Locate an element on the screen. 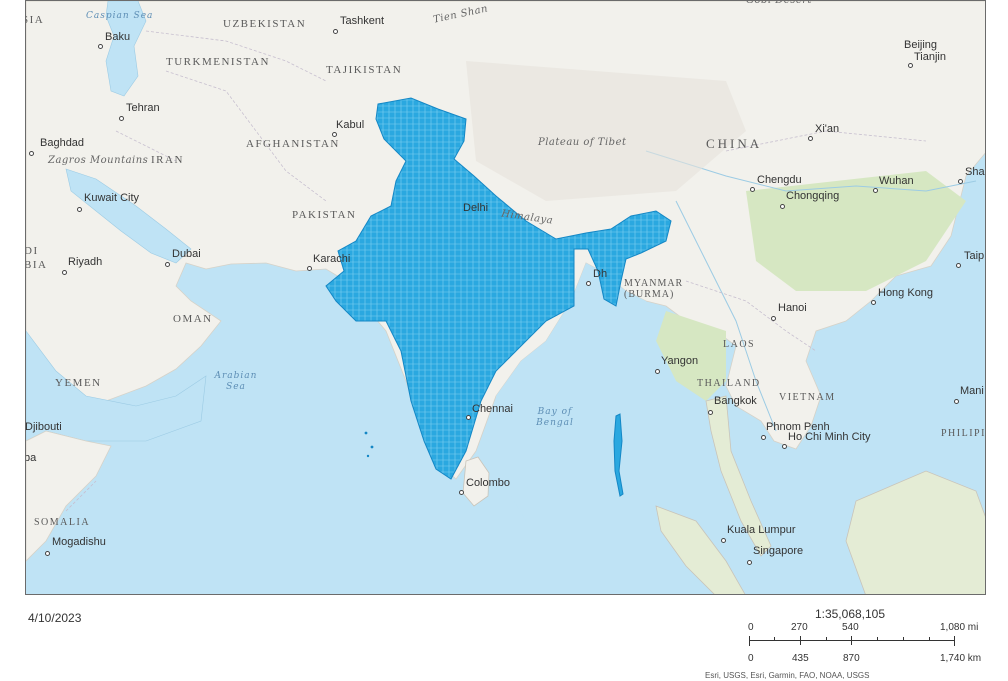  label-somalia: SOMALIA is located at coordinates (62, 522).